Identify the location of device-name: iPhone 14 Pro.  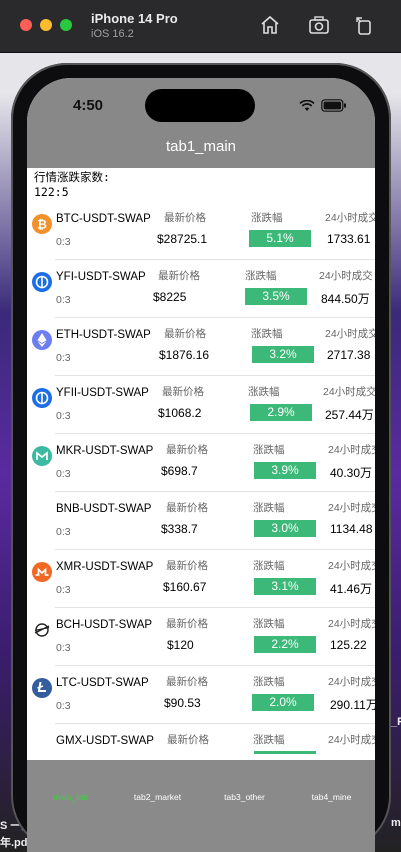
(134, 18).